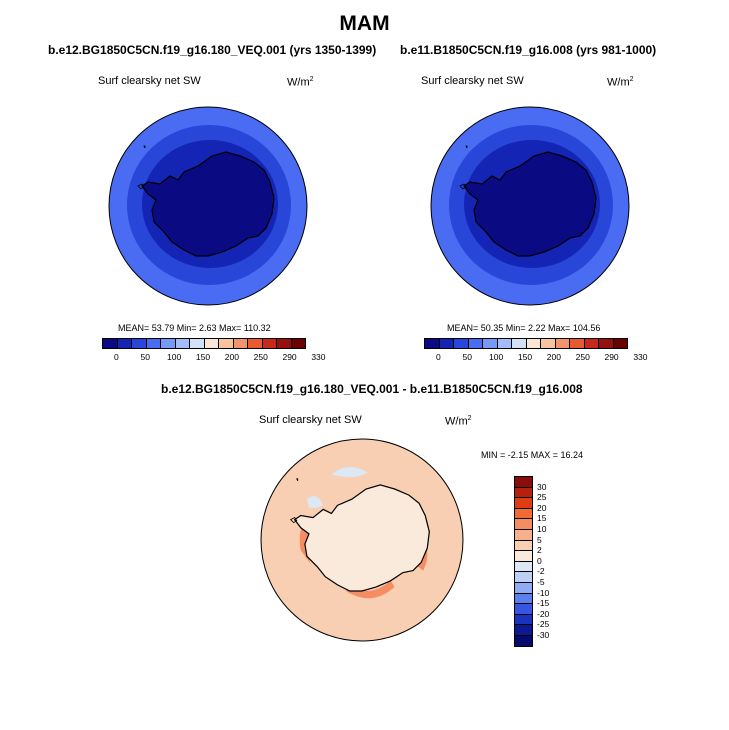 This screenshot has height=730, width=729. What do you see at coordinates (149, 81) in the screenshot?
I see `panel1-variable: Surf clearsky net SW` at bounding box center [149, 81].